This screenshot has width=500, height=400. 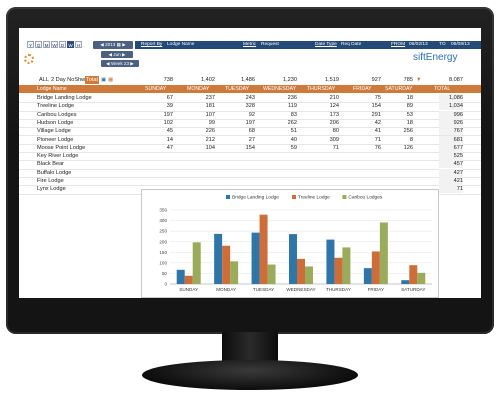 What do you see at coordinates (237, 89) in the screenshot?
I see `column-header-tuesday: TUESDAY` at bounding box center [237, 89].